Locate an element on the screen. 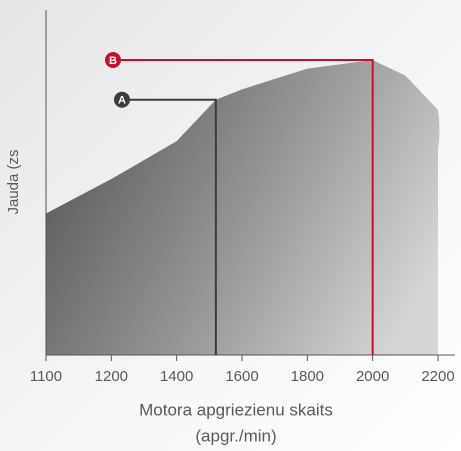  x-tick-label: 1200 is located at coordinates (111, 376).